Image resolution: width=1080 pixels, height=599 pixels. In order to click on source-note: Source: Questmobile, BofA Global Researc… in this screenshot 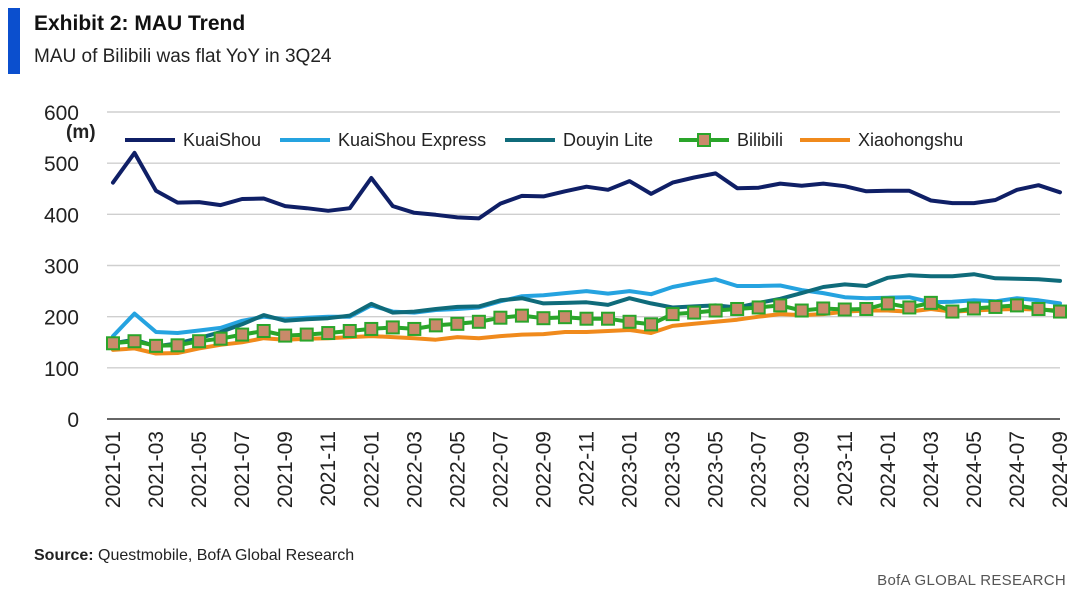, I will do `click(194, 556)`.